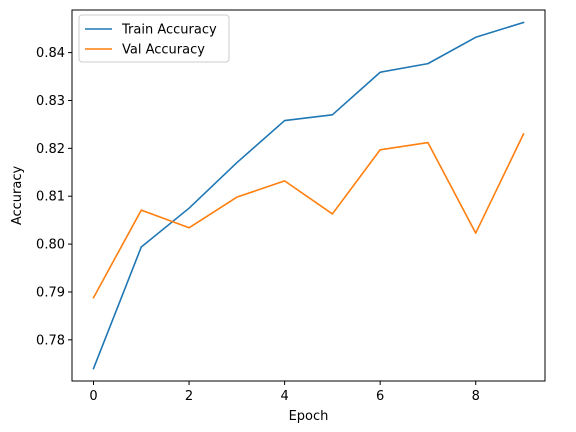 The image size is (576, 432). I want to click on x-tick-label: 8, so click(476, 396).